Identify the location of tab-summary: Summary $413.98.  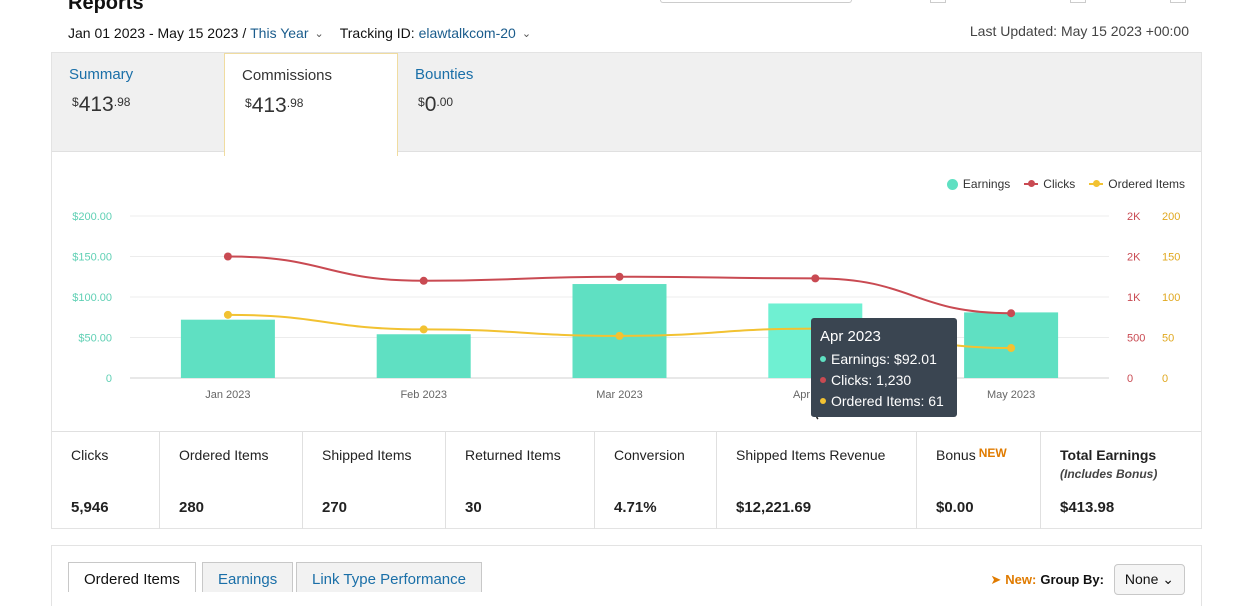
(138, 102).